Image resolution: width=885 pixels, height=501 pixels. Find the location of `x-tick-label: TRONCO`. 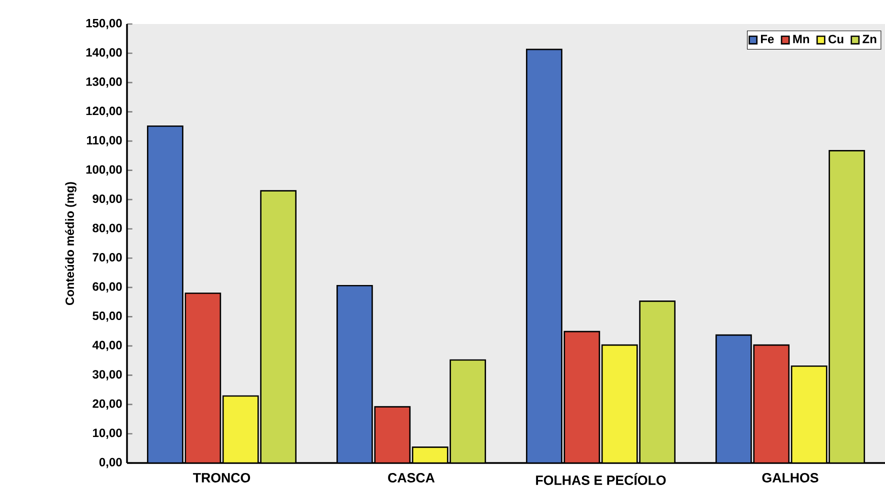

x-tick-label: TRONCO is located at coordinates (221, 477).